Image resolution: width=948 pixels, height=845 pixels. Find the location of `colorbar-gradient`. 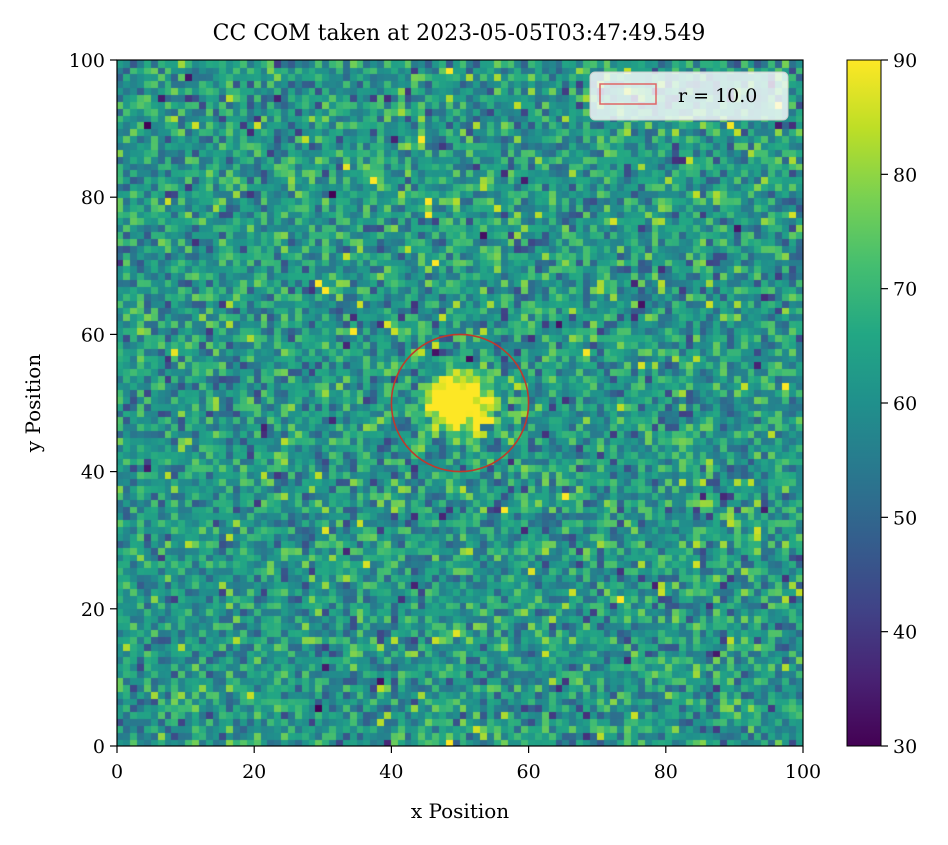

colorbar-gradient is located at coordinates (864, 403).